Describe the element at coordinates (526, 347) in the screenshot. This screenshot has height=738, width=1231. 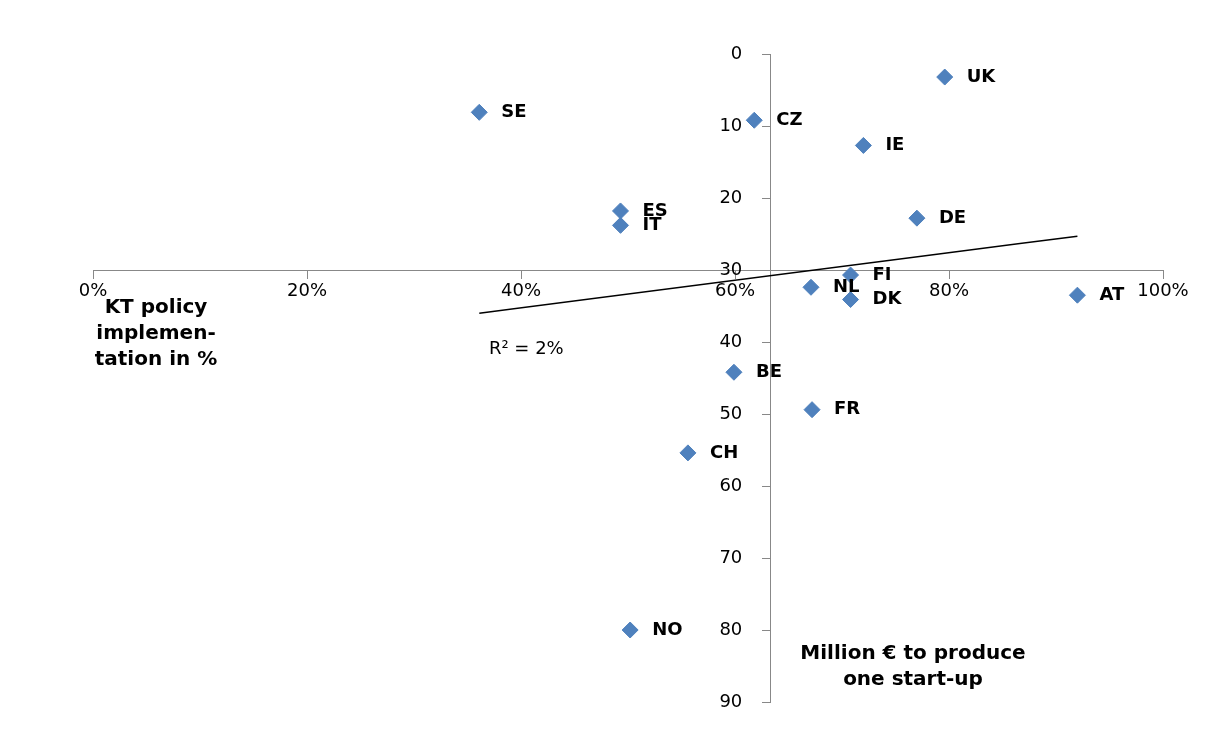
I see `annotation: R² = 2%` at that location.